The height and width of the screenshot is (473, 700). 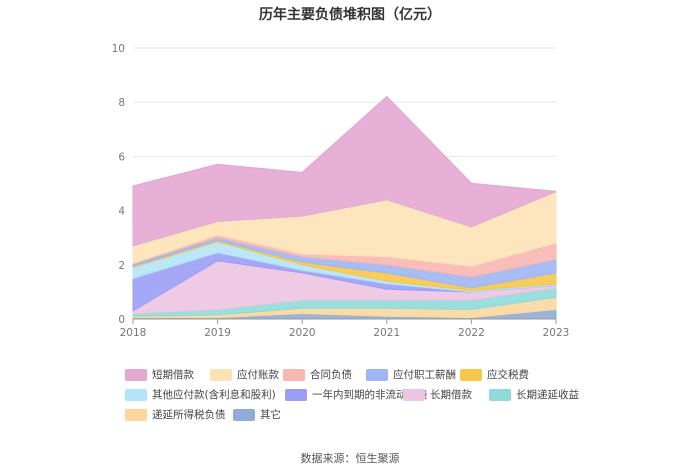 What do you see at coordinates (121, 157) in the screenshot?
I see `y-tick-label: 6` at bounding box center [121, 157].